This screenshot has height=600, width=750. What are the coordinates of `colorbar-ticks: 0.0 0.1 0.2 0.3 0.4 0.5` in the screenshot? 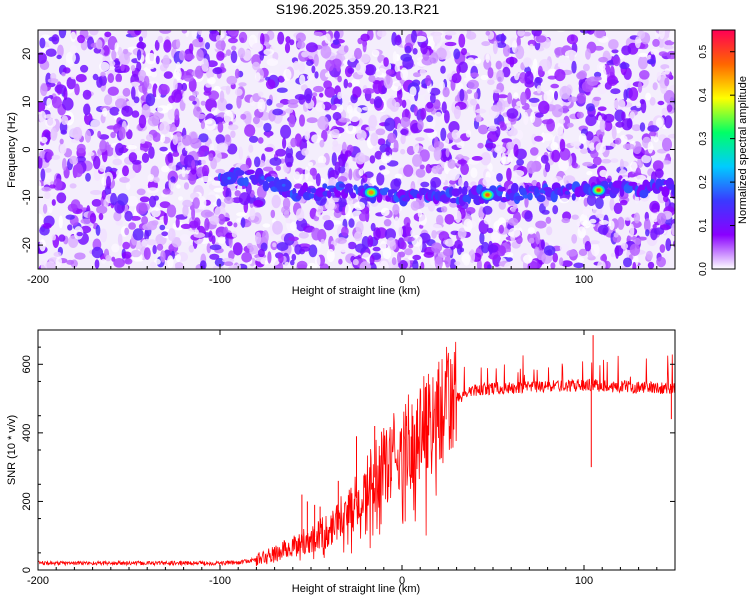 It's located at (716, 160).